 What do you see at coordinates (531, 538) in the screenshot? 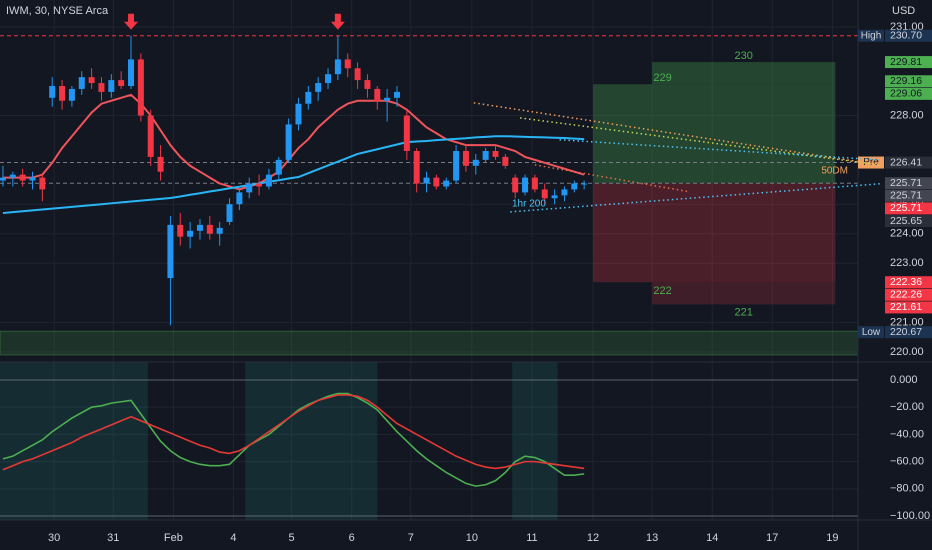
I see `x-tick-label: 11` at bounding box center [531, 538].